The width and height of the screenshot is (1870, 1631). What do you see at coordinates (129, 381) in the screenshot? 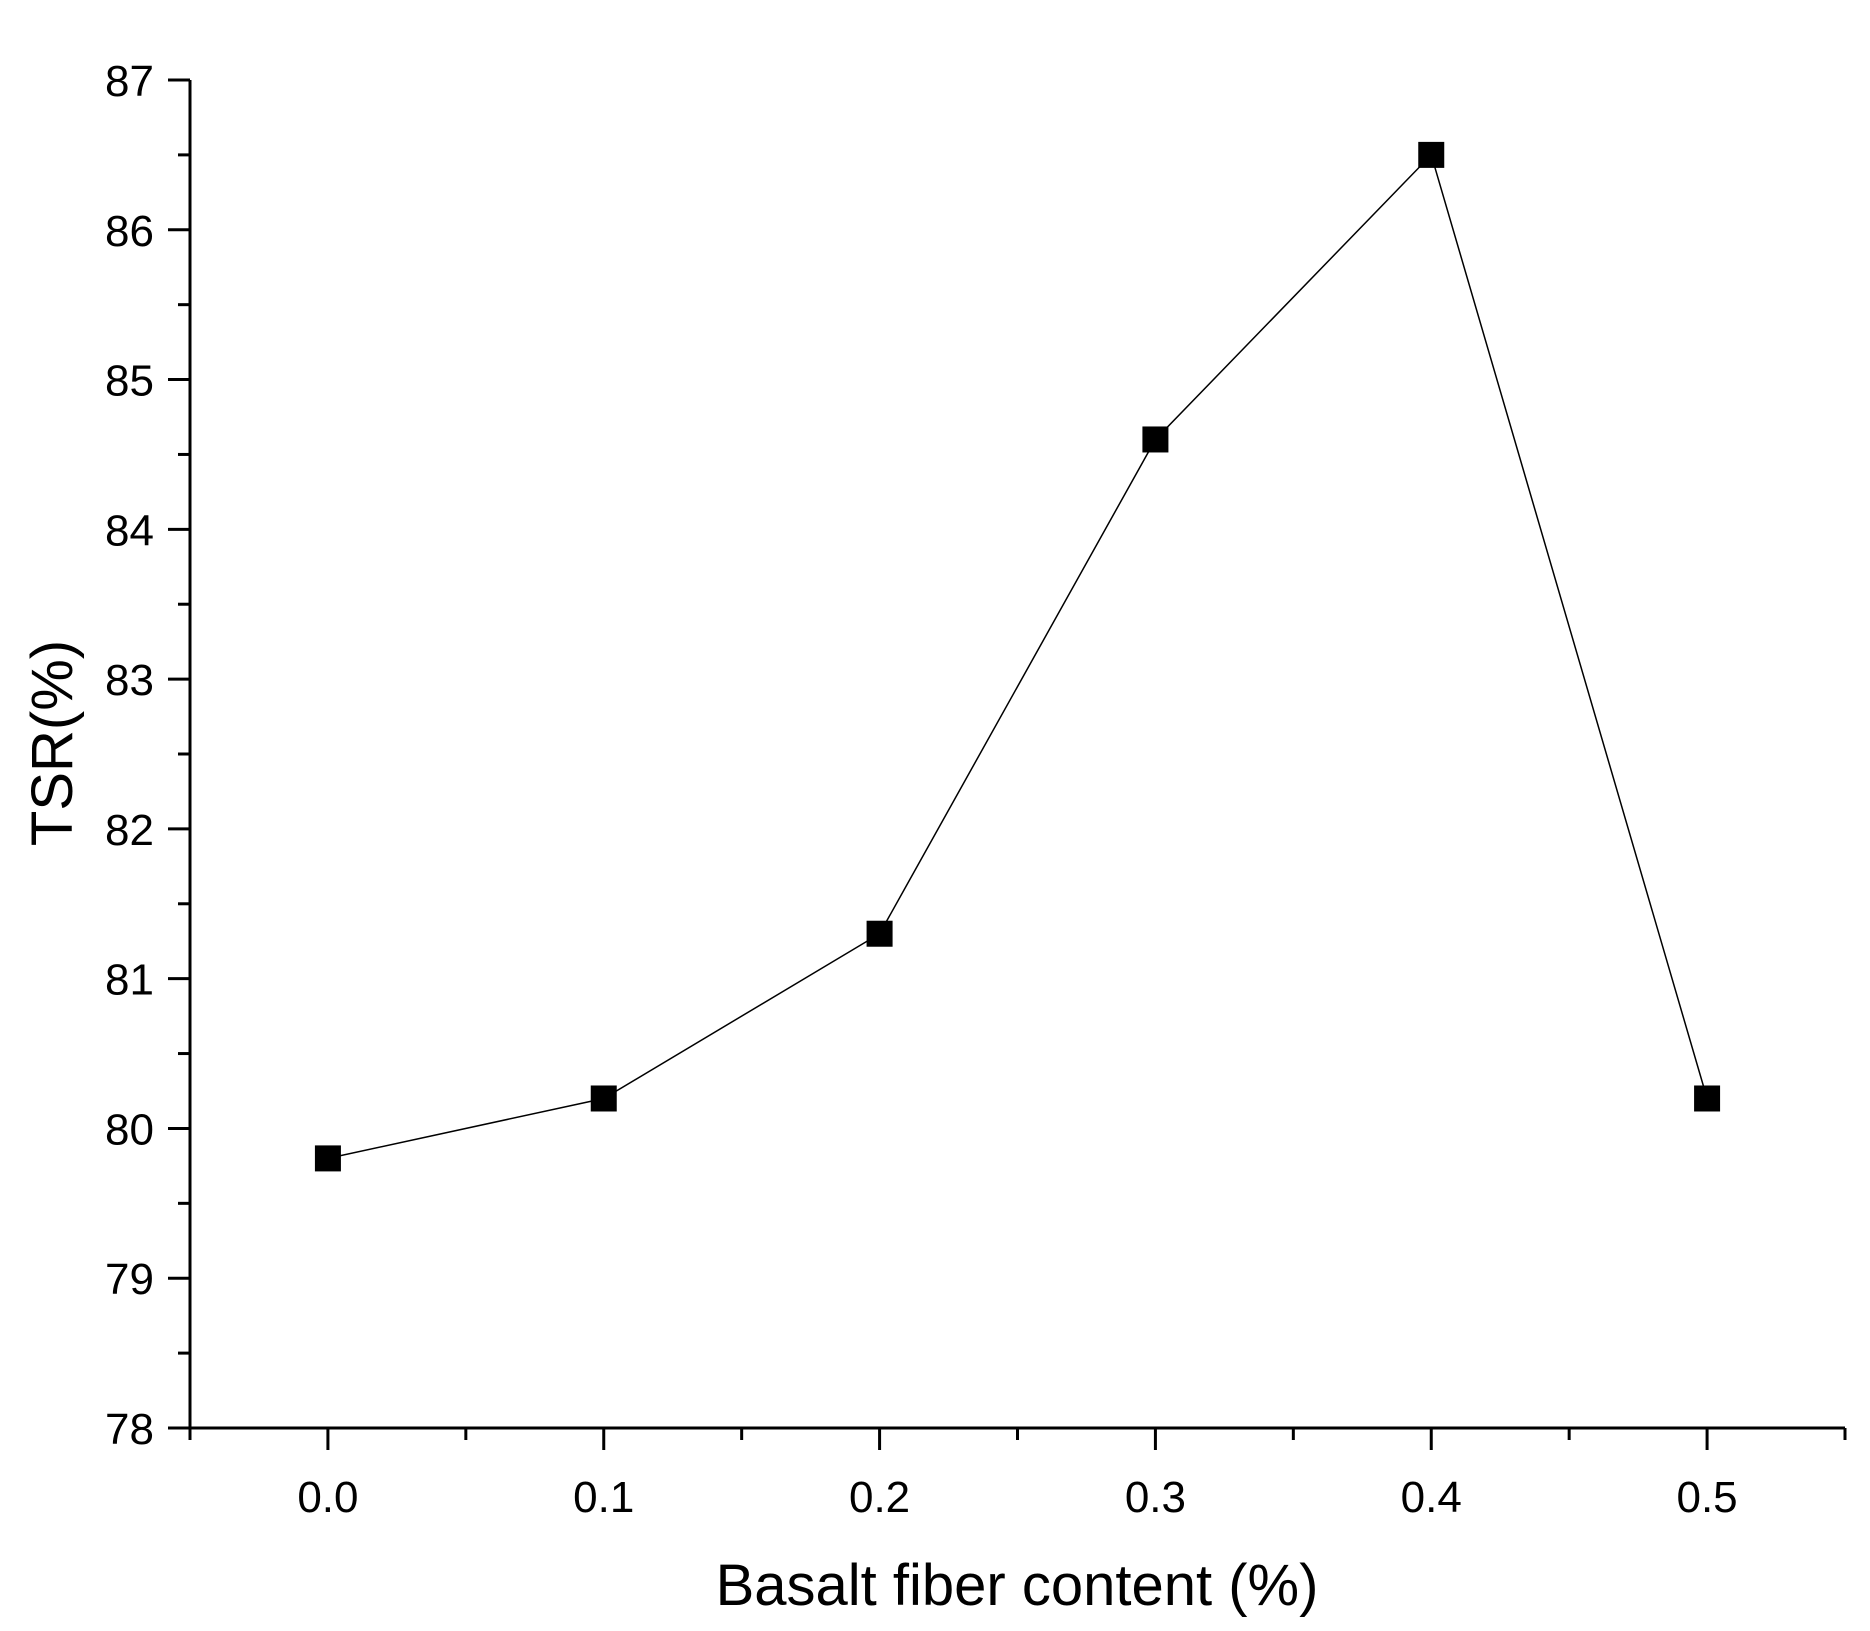
I see `y-tick-label: 85` at bounding box center [129, 381].